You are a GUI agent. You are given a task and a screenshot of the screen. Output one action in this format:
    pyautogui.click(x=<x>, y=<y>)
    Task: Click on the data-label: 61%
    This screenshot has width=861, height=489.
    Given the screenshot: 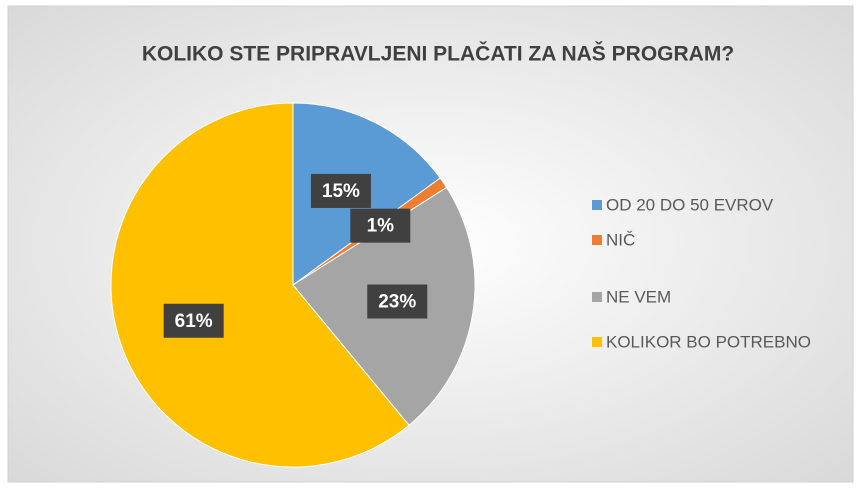 What is the action you would take?
    pyautogui.click(x=194, y=321)
    